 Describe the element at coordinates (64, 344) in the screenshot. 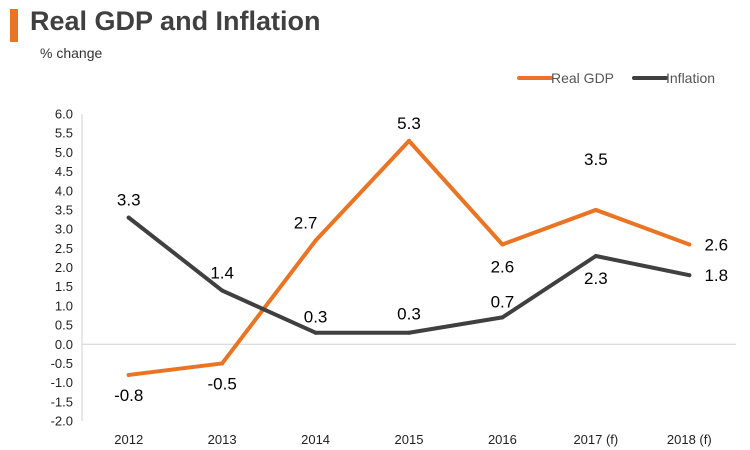

I see `y-tick-label: 0.0` at that location.